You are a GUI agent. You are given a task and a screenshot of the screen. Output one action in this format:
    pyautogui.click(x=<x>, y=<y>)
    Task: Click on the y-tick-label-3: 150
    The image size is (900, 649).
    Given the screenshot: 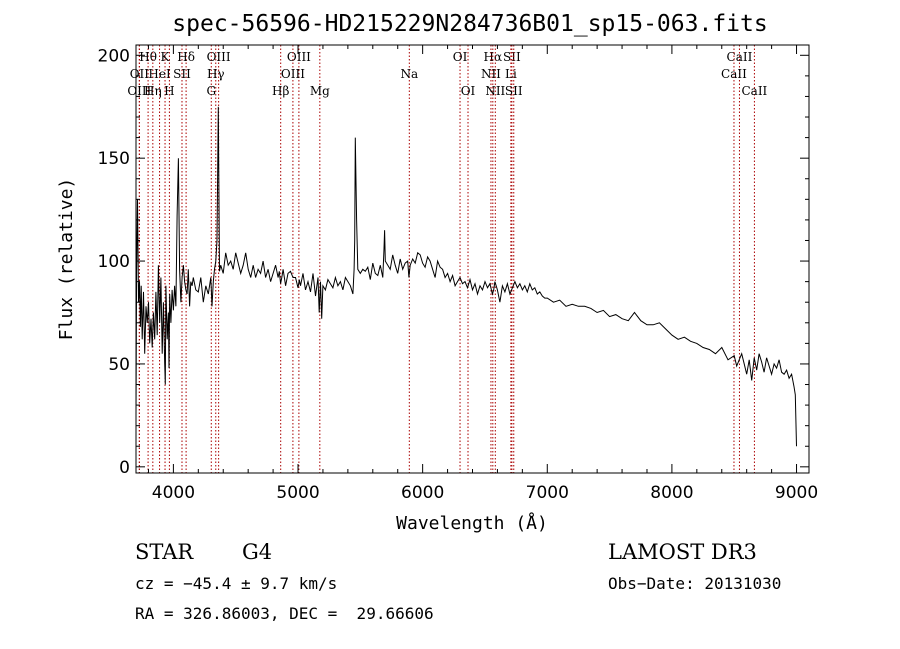 What is the action you would take?
    pyautogui.click(x=114, y=159)
    